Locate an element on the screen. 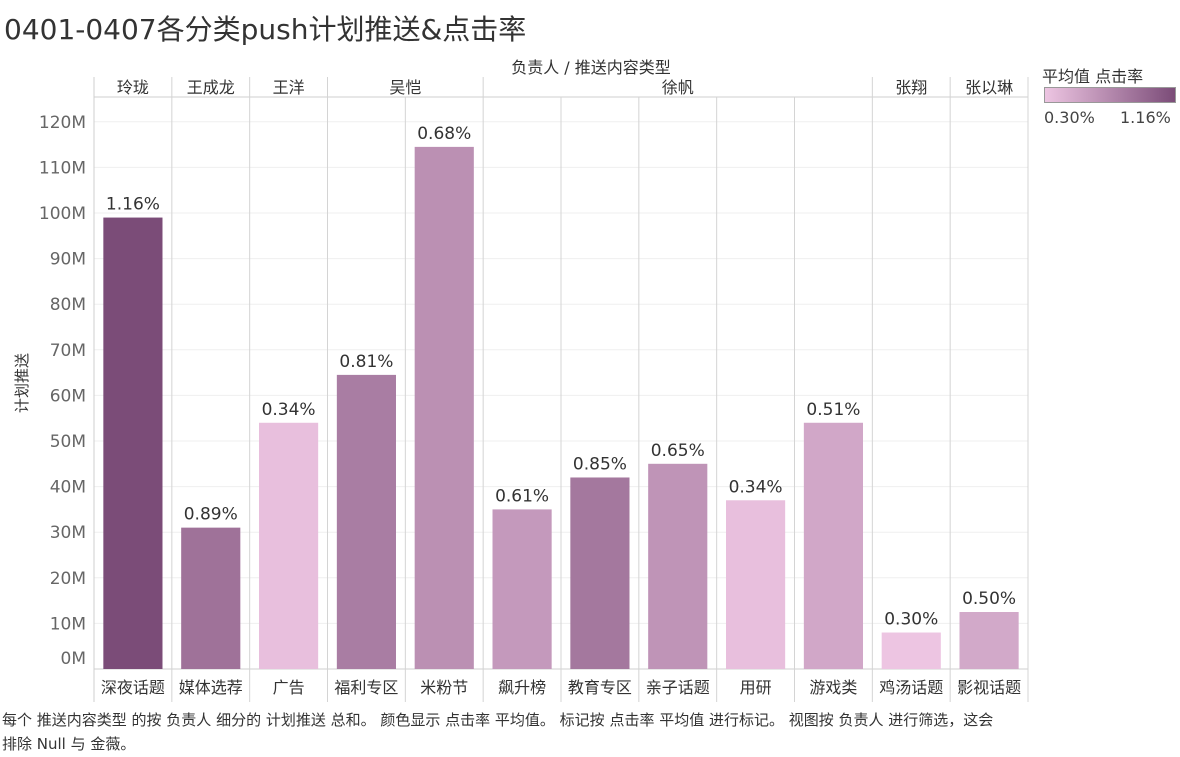 The width and height of the screenshot is (1180, 757). owner-header: 吴恺 is located at coordinates (405, 87).